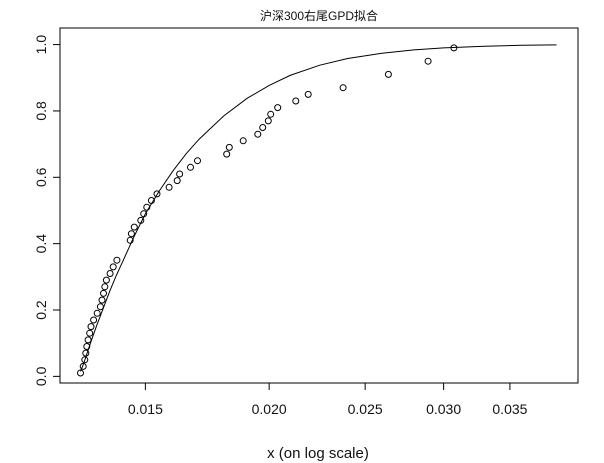  Describe the element at coordinates (41, 45) in the screenshot. I see `y-tick-label: 1.0` at that location.